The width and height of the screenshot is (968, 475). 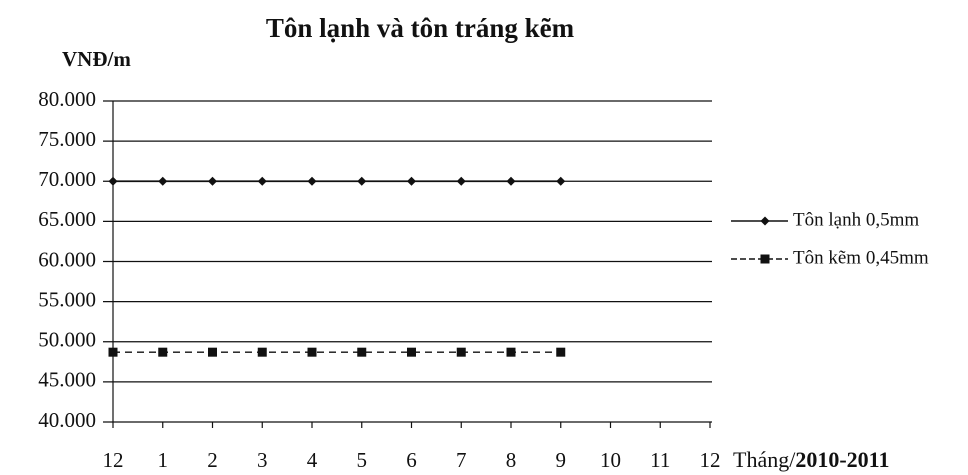 What do you see at coordinates (411, 460) in the screenshot?
I see `x-tick-label: 6` at bounding box center [411, 460].